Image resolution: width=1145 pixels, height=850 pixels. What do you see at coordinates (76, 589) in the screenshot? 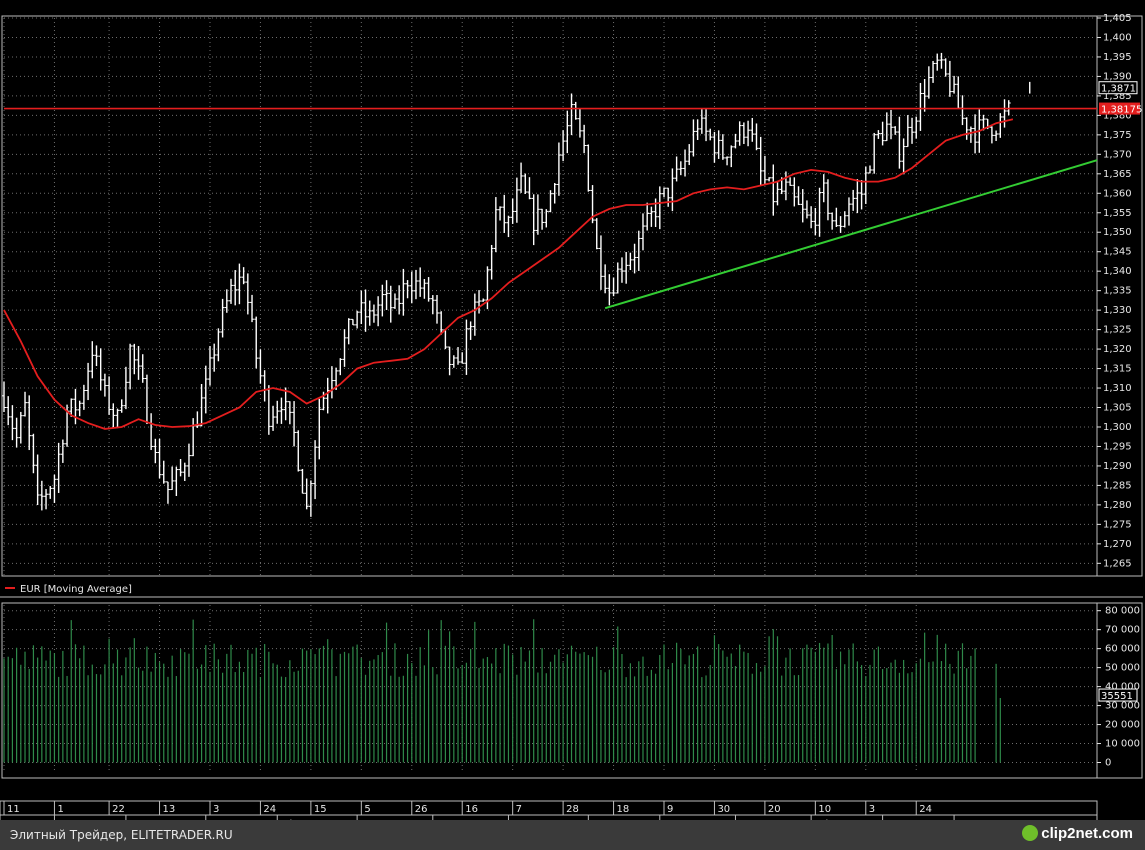
I see `series-legend: EUR [Moving Average]` at bounding box center [76, 589].